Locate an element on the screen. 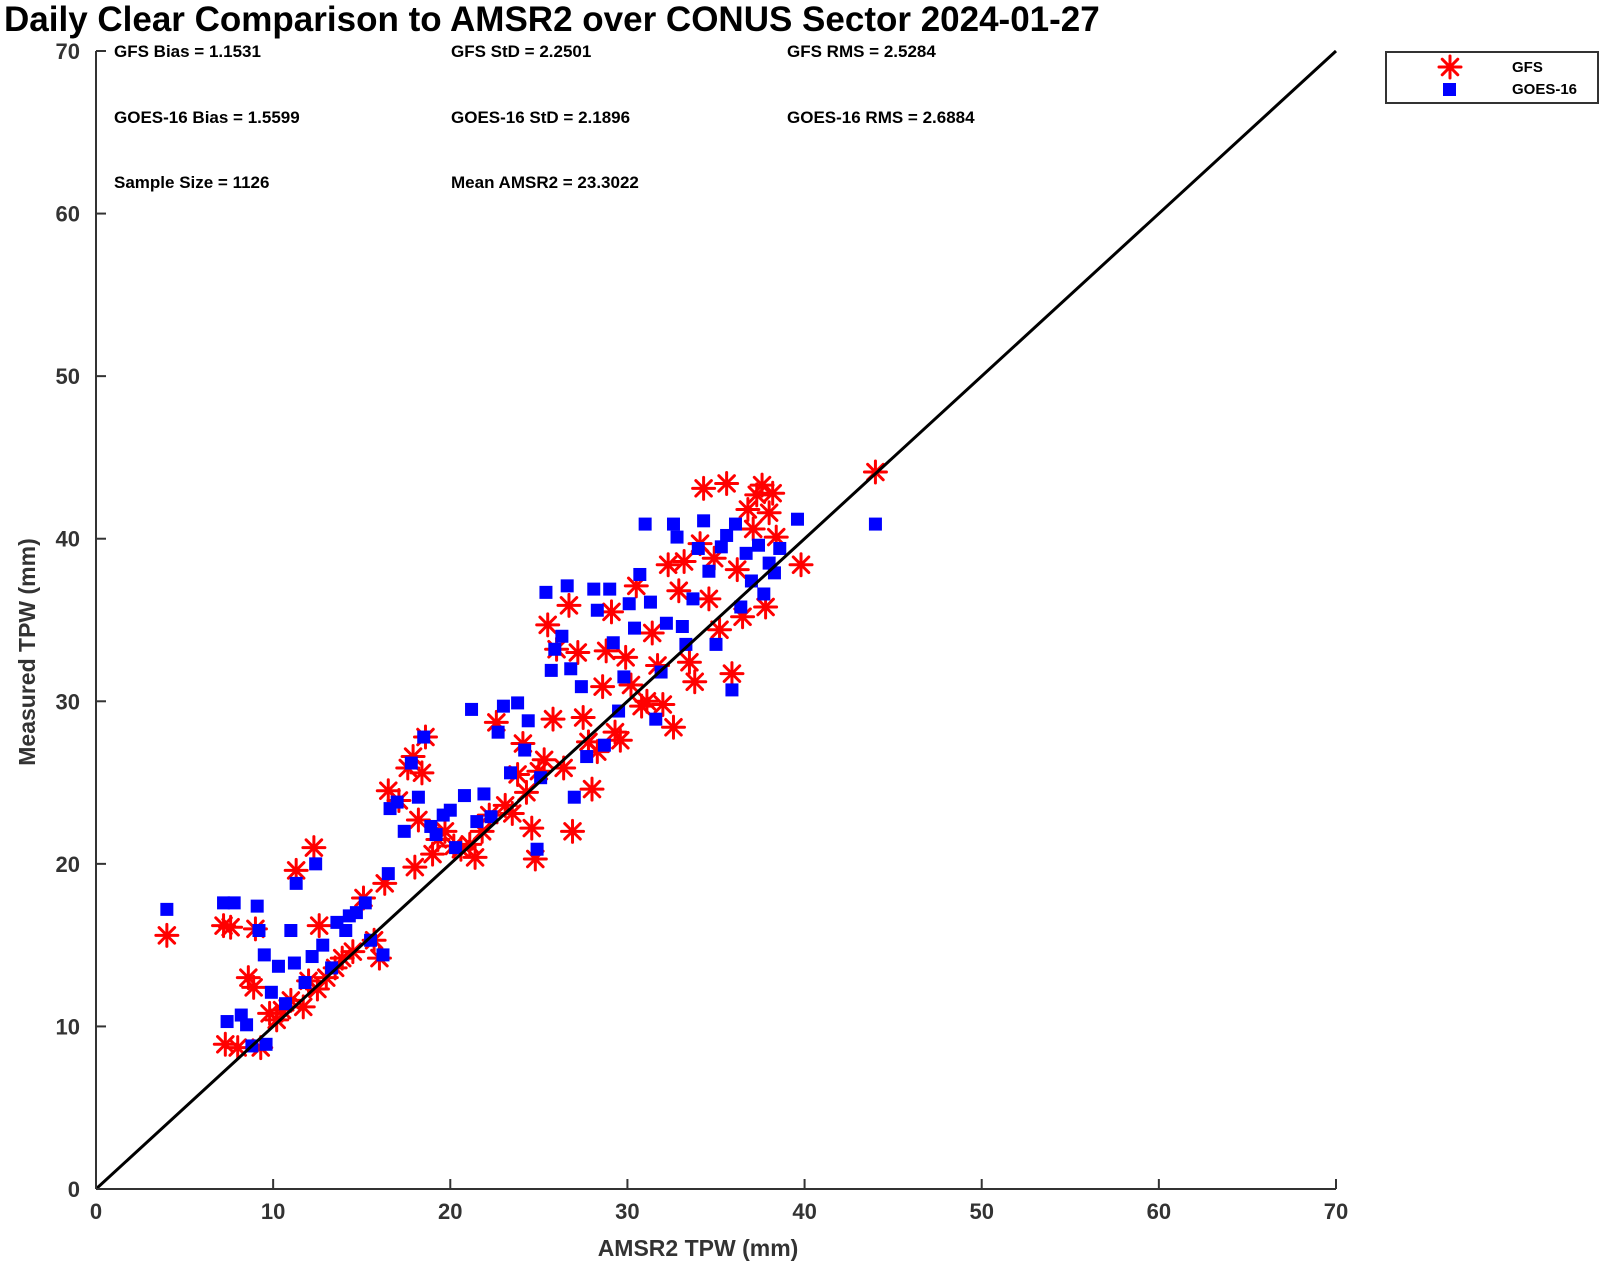  legend: GFS GOES-16 is located at coordinates (1492, 77).